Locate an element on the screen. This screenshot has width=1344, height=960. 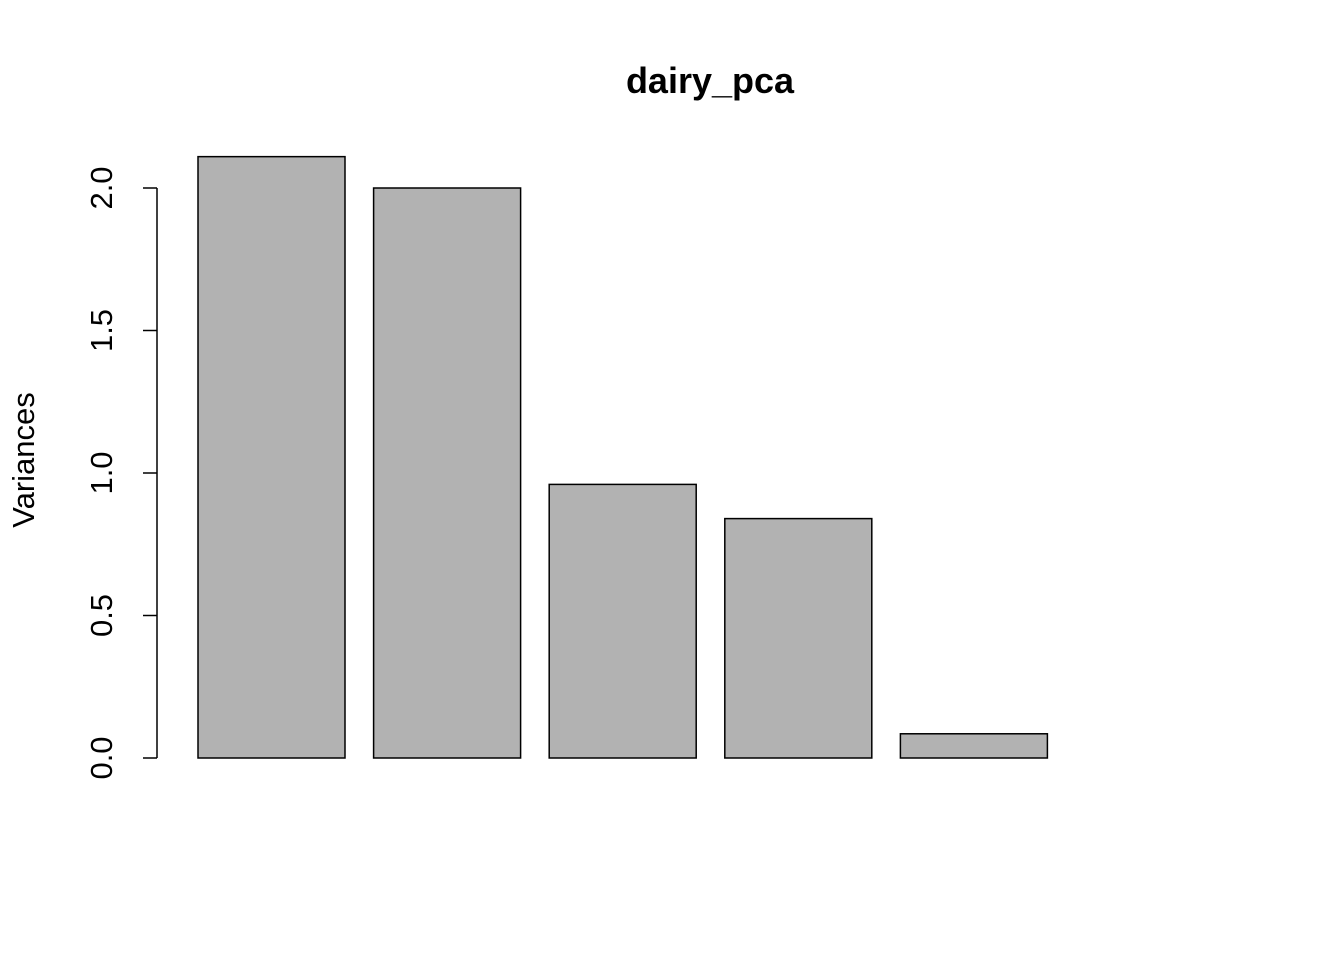
y-tick-label: 2.0 is located at coordinates (101, 187).